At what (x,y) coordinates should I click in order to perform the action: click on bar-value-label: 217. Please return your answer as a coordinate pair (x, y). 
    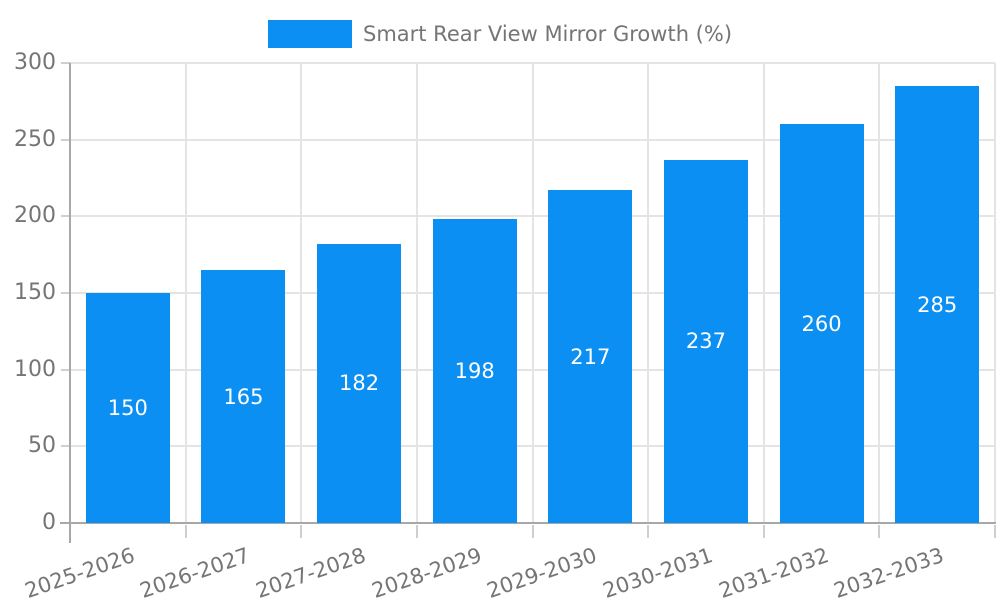
    Looking at the image, I should click on (590, 356).